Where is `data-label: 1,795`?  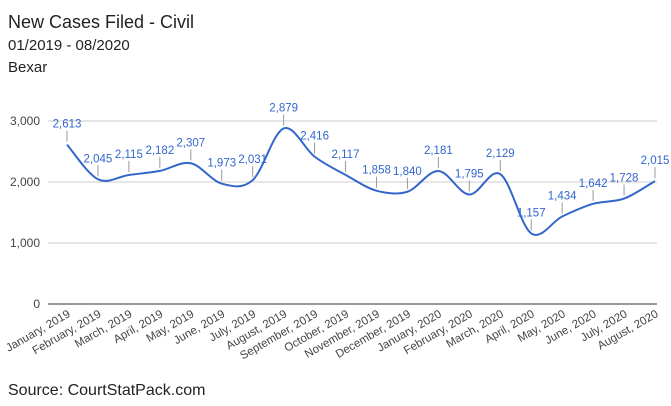 data-label: 1,795 is located at coordinates (469, 175).